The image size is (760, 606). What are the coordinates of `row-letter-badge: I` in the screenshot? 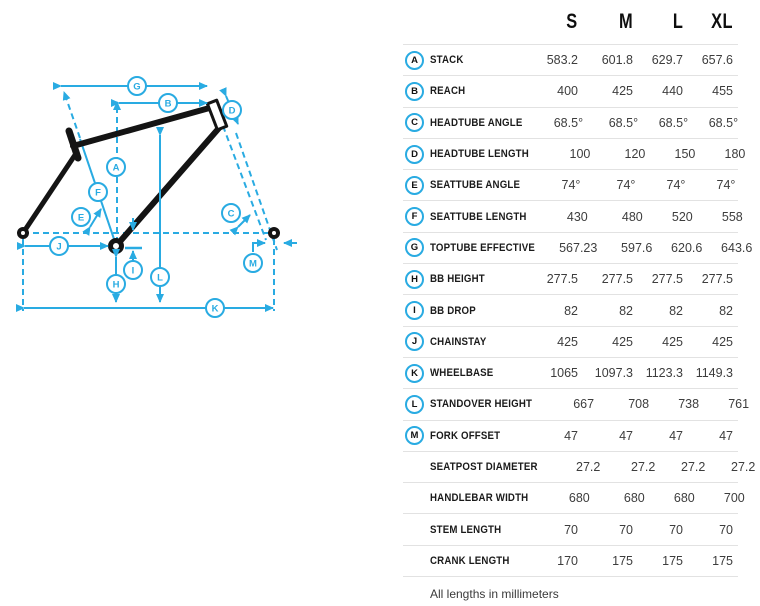 It's located at (414, 311).